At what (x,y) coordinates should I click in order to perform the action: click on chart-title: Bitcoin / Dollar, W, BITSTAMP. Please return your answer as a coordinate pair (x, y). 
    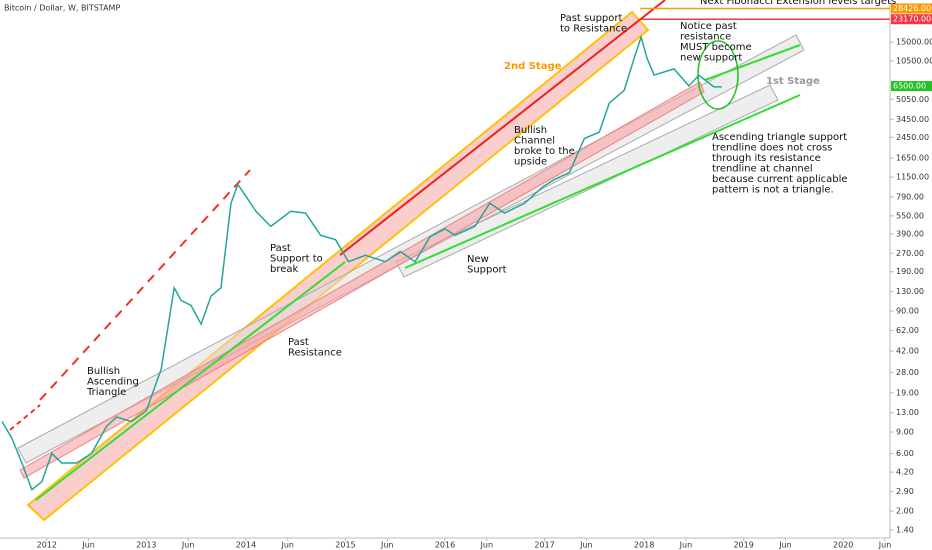
    Looking at the image, I should click on (62, 8).